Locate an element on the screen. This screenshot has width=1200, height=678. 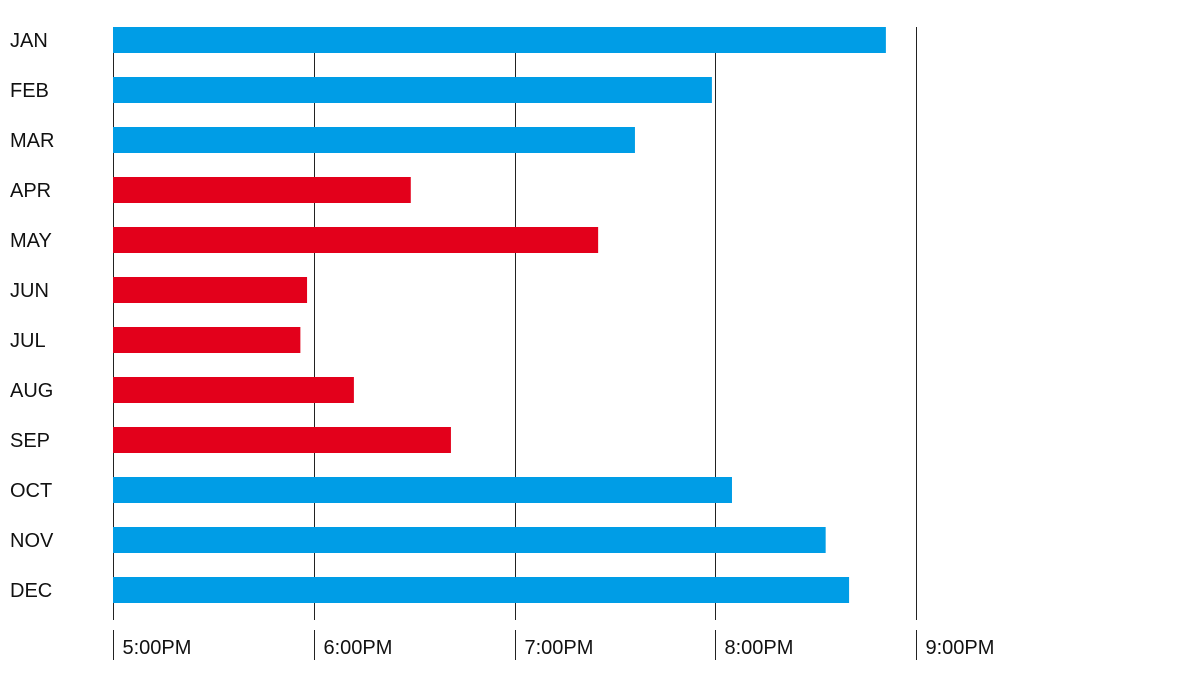
category-label-feb: FEB is located at coordinates (29, 91).